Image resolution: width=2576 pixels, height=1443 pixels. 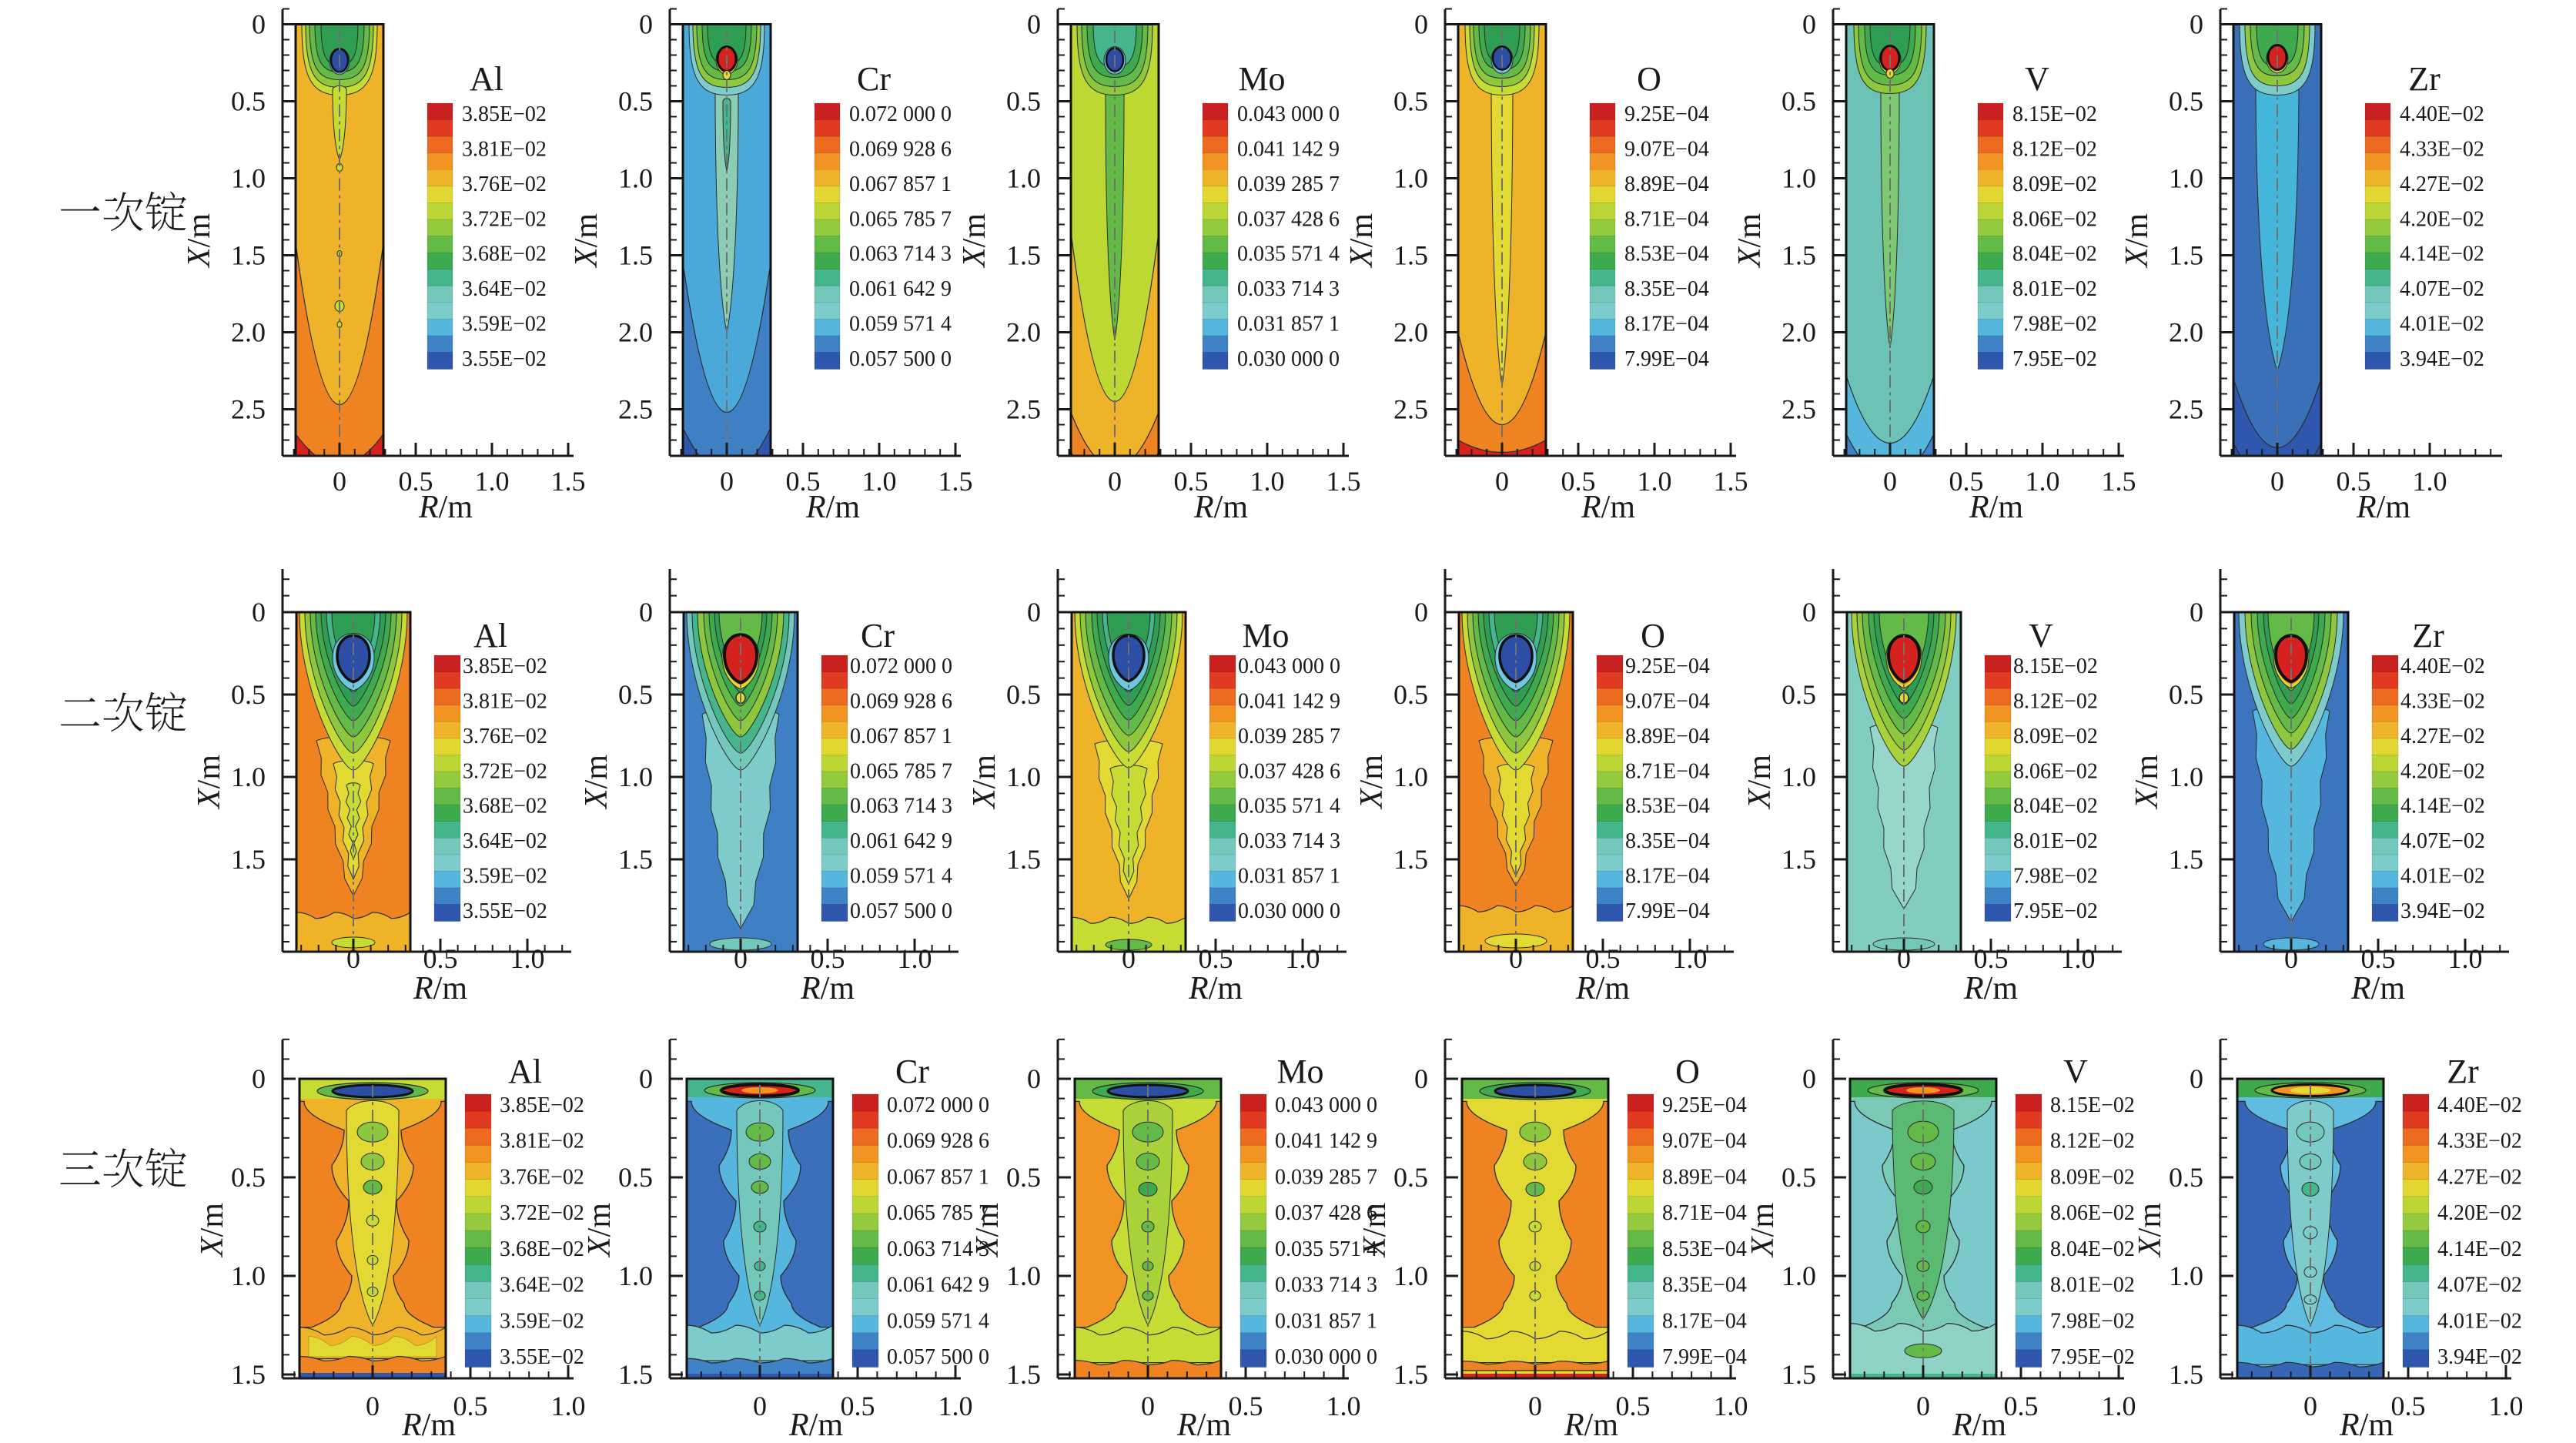 What do you see at coordinates (2442, 359) in the screenshot?
I see `svg-text: 3.94E−02` at bounding box center [2442, 359].